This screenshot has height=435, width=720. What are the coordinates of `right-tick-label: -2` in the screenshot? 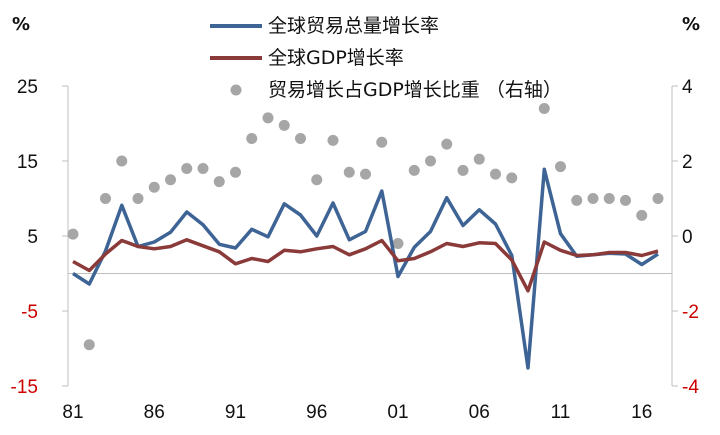 It's located at (690, 312).